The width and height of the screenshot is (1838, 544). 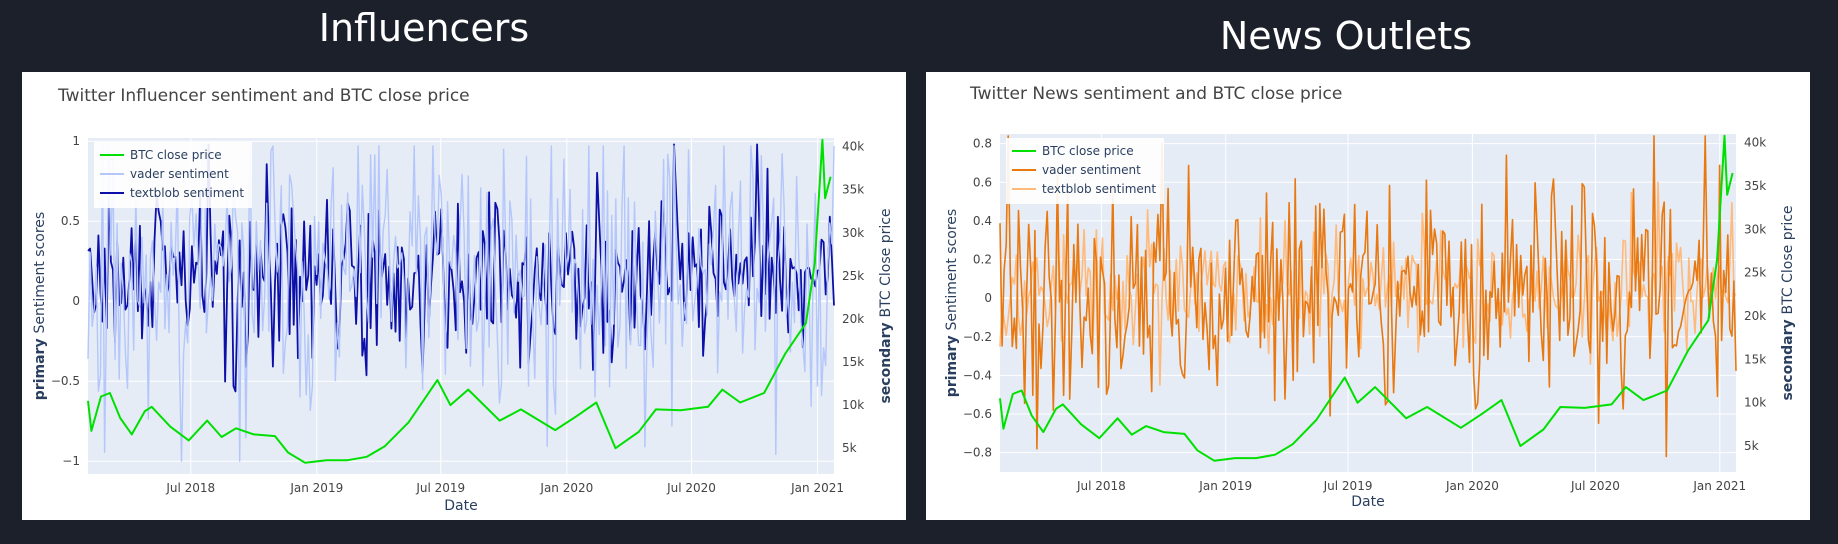 What do you see at coordinates (71, 461) in the screenshot?
I see `y-tick-label: −1` at bounding box center [71, 461].